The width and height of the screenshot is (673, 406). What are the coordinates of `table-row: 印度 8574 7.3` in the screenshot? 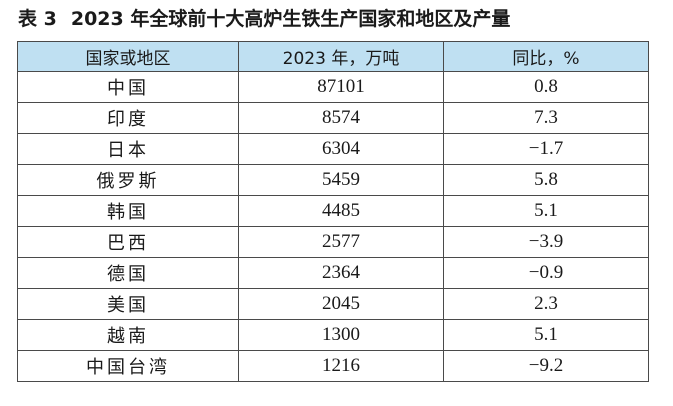 It's located at (333, 118).